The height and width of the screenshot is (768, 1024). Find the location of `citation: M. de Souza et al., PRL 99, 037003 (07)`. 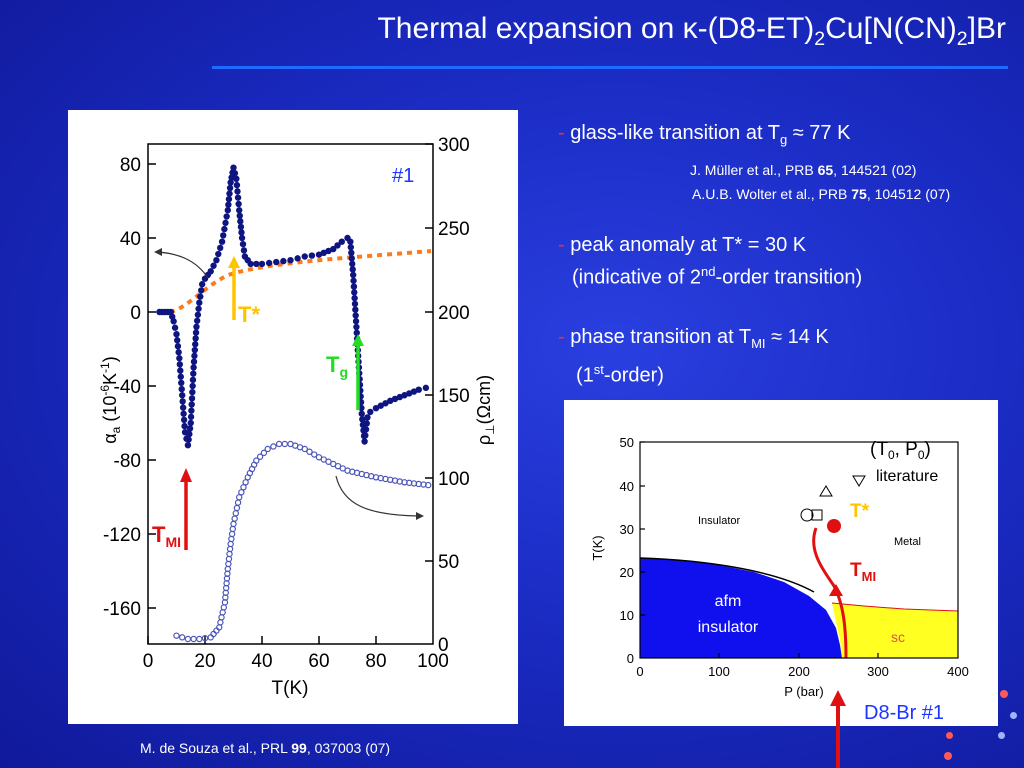

citation: M. de Souza et al., PRL 99, 037003 (07) is located at coordinates (265, 748).